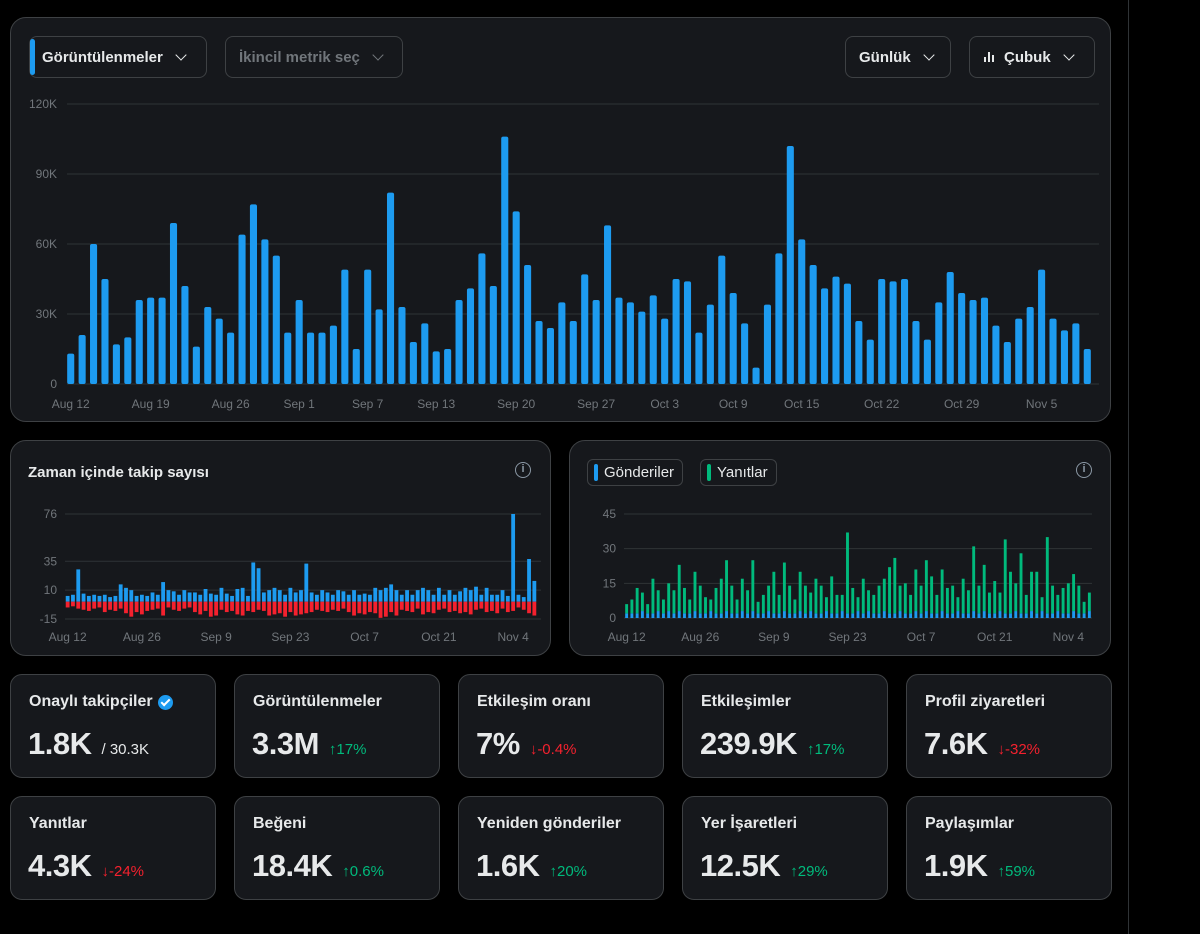  I want to click on y-tick-label: 0, so click(53, 384).